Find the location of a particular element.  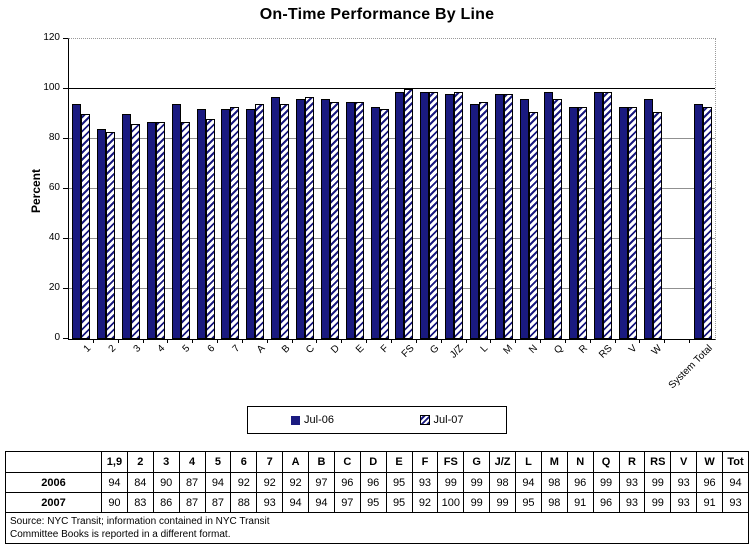

category-slot-G is located at coordinates (429, 189).